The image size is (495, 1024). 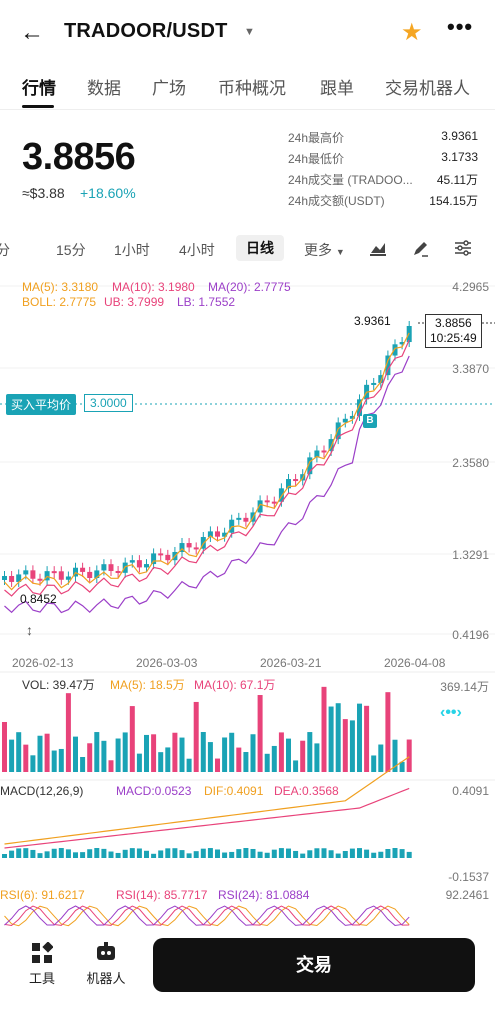 I want to click on robot-label: 机器人, so click(x=106, y=978).